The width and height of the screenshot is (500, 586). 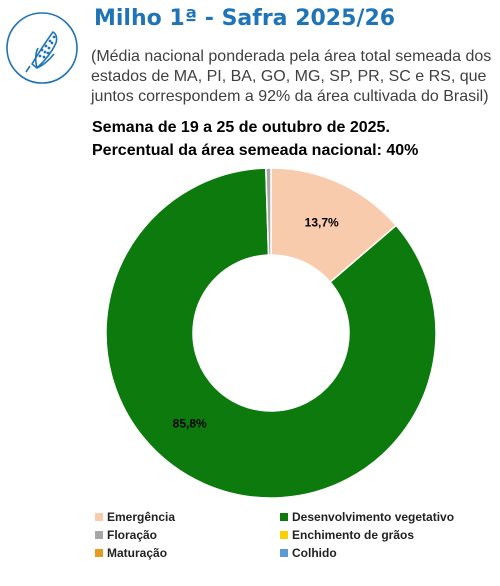 I want to click on legend-item: Floração, so click(x=126, y=535).